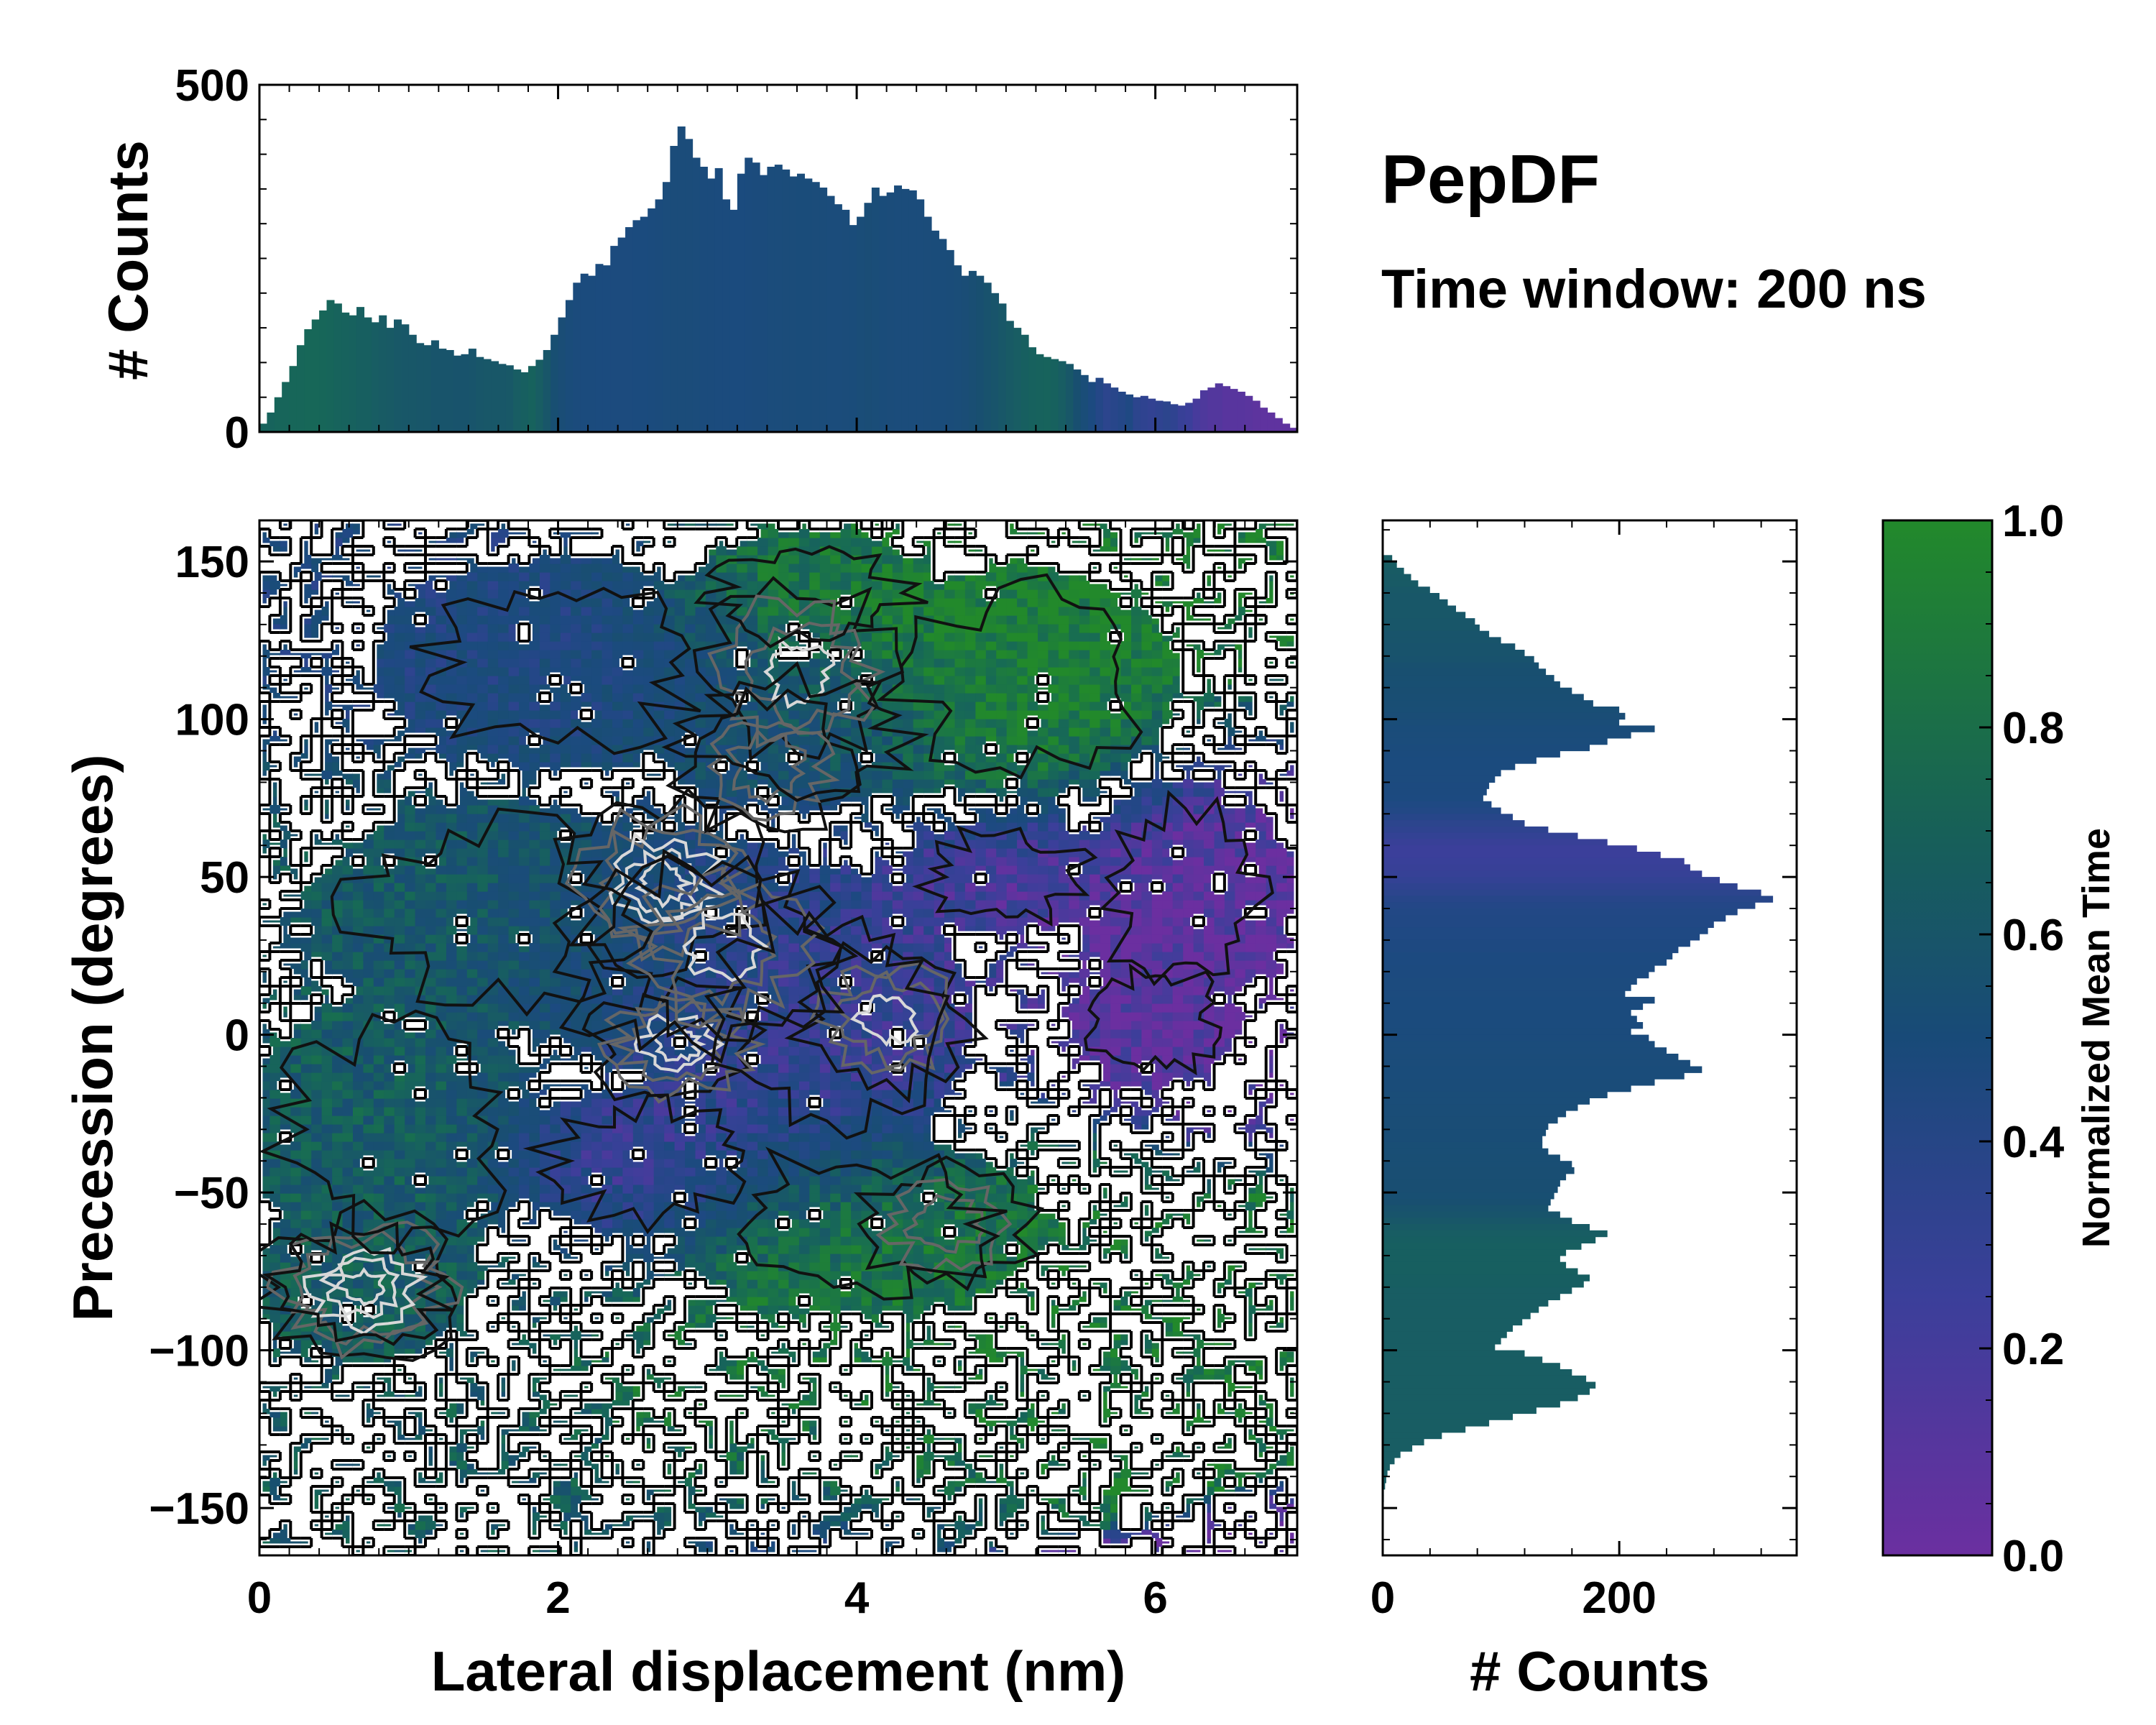  Describe the element at coordinates (778, 279) in the screenshot. I see `top-histogram-bars` at that location.